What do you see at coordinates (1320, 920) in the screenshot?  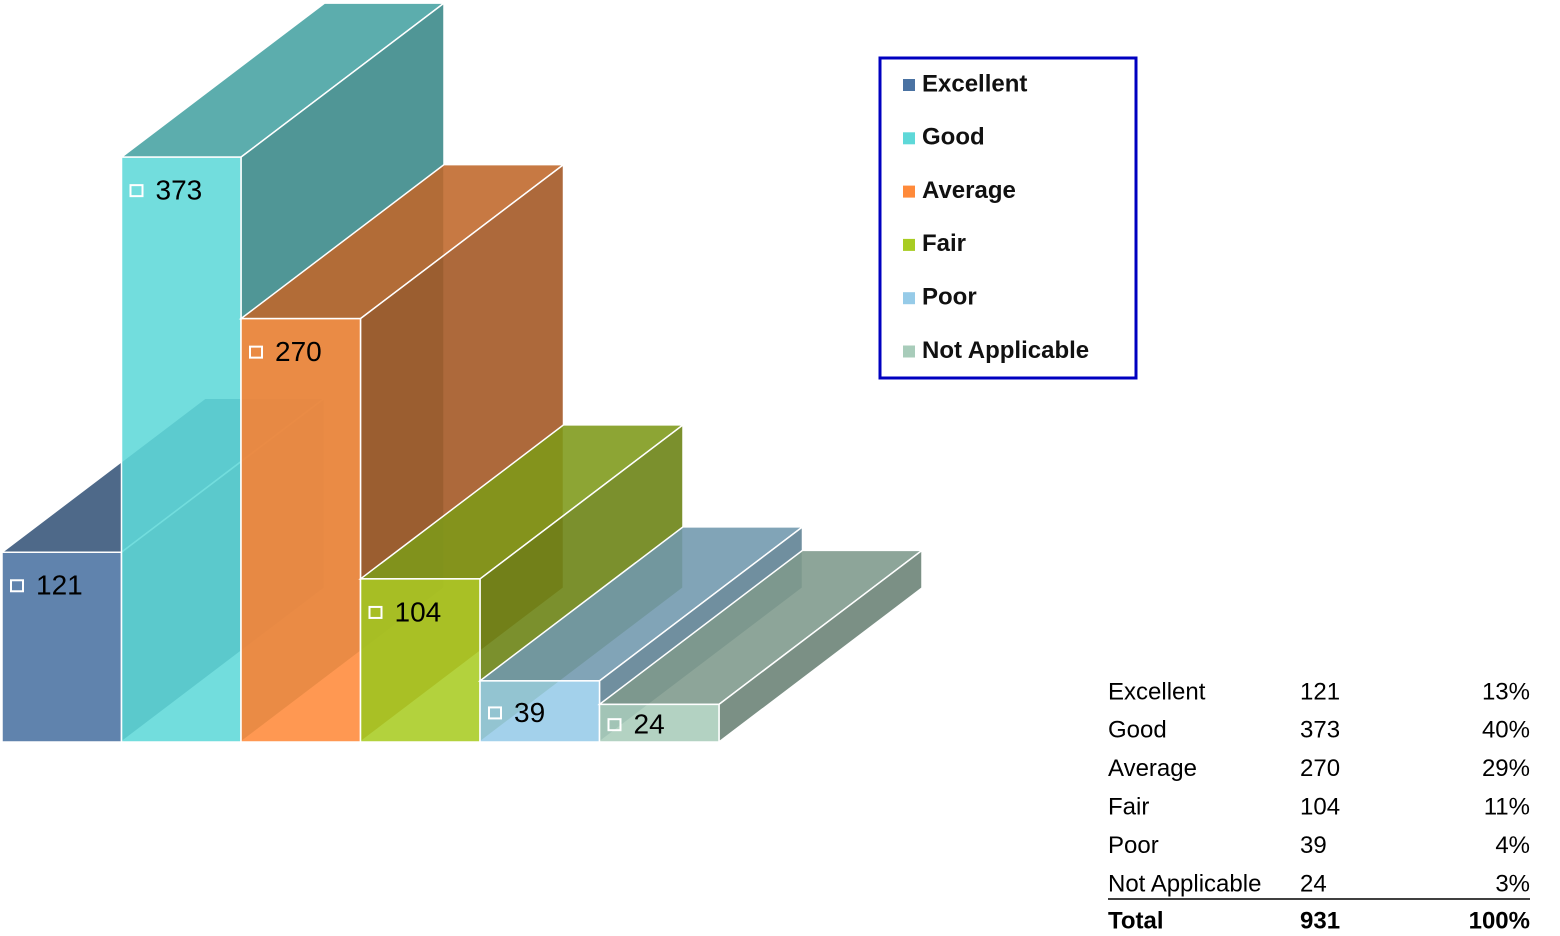 I see `table-total-value: 931` at bounding box center [1320, 920].